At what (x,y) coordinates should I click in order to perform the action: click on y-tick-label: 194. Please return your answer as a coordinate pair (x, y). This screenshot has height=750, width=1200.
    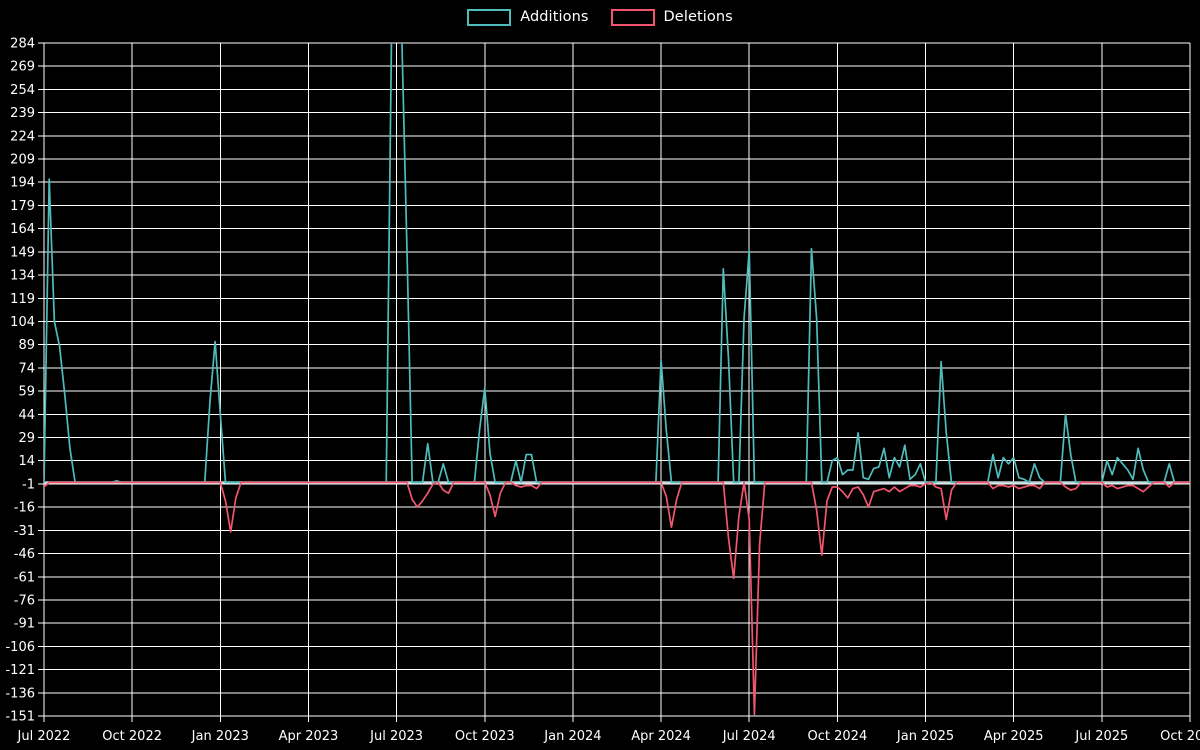
    Looking at the image, I should click on (22, 183).